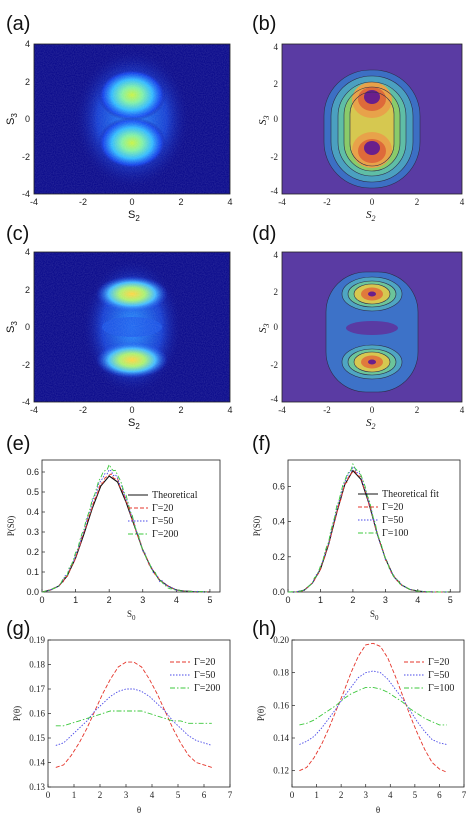 The image size is (468, 817). Describe the element at coordinates (281, 673) in the screenshot. I see `h-ytick-label: 0.18` at that location.